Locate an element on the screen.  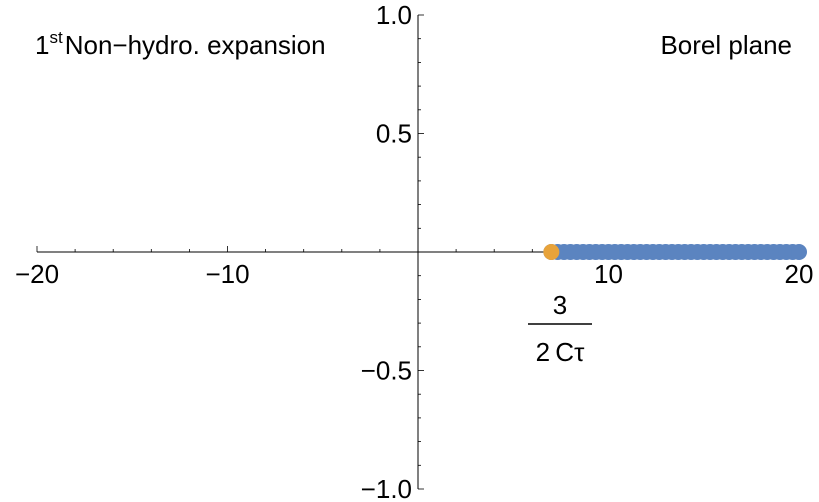
fraction-numerator: 3 is located at coordinates (560, 305).